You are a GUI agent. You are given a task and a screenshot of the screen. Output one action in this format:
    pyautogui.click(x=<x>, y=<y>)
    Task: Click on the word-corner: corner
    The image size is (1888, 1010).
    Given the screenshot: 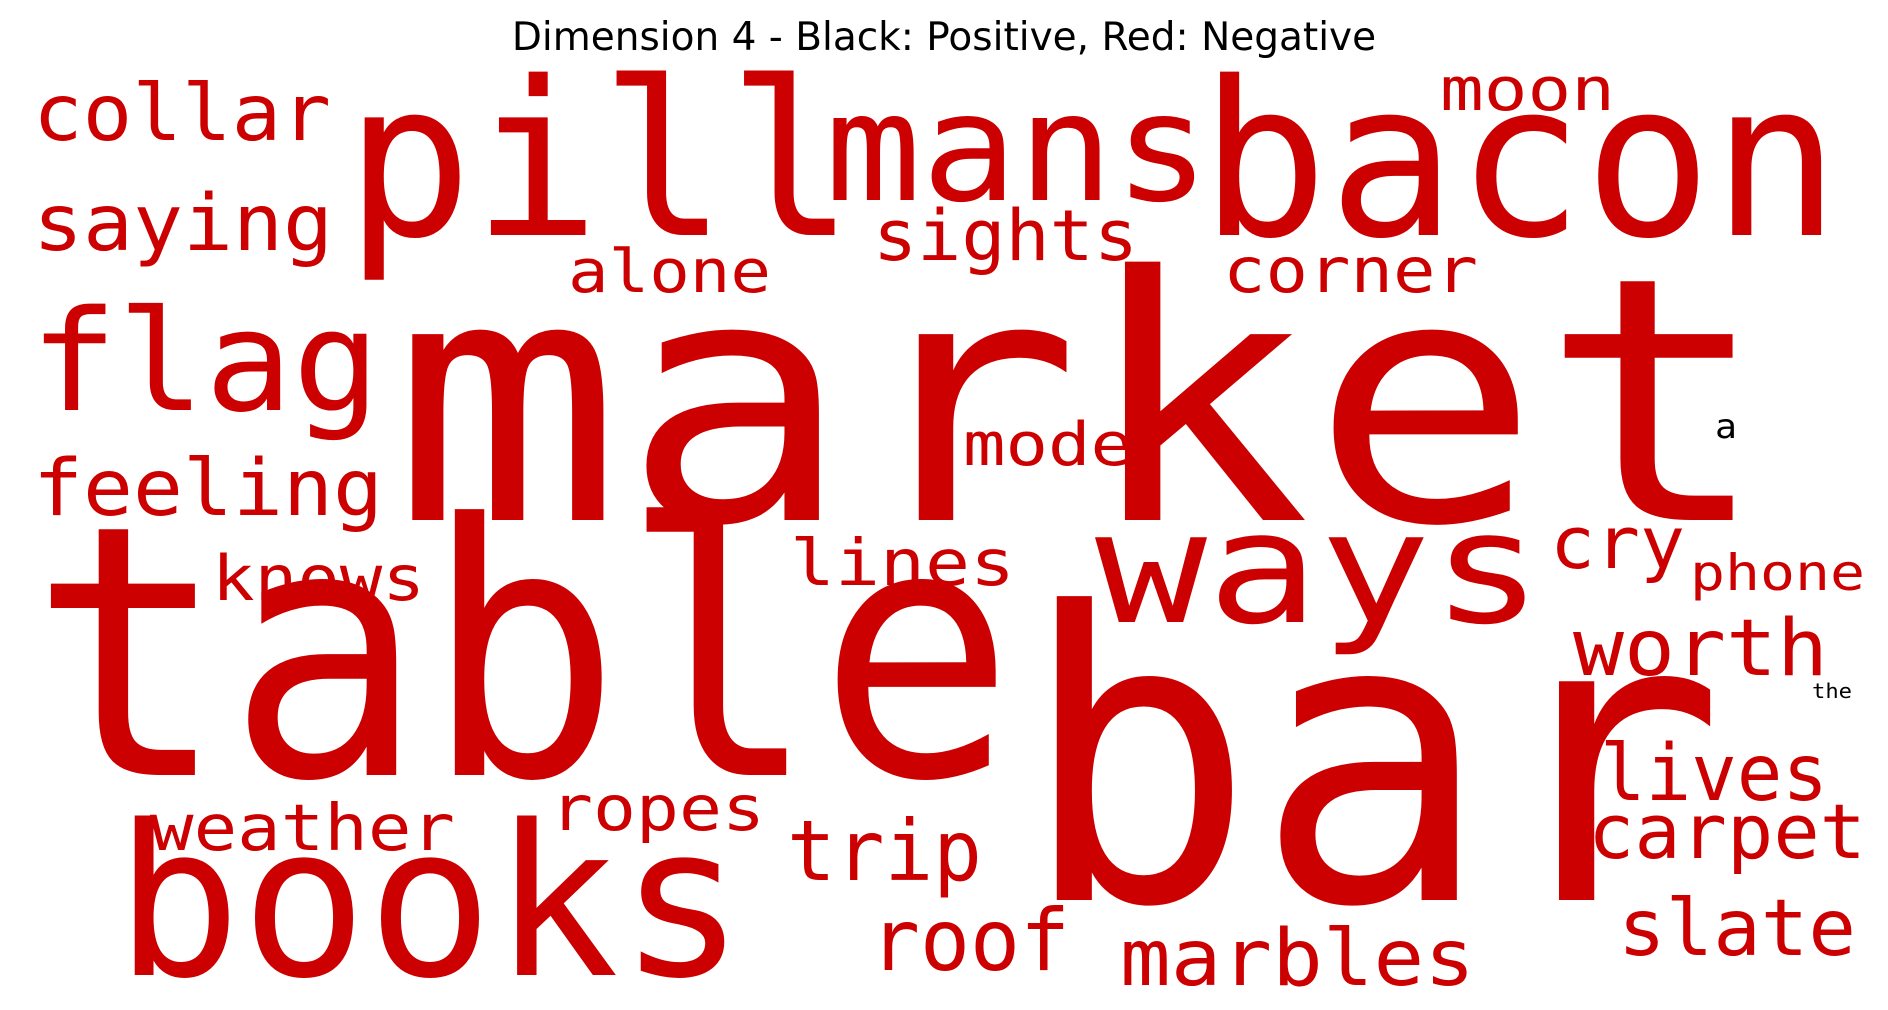 What is the action you would take?
    pyautogui.click(x=1350, y=270)
    